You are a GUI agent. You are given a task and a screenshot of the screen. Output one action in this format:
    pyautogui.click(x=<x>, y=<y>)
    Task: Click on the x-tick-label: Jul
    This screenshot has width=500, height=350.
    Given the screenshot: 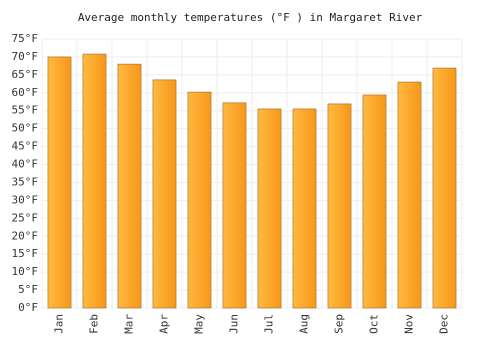 What is the action you would take?
    pyautogui.click(x=269, y=324)
    